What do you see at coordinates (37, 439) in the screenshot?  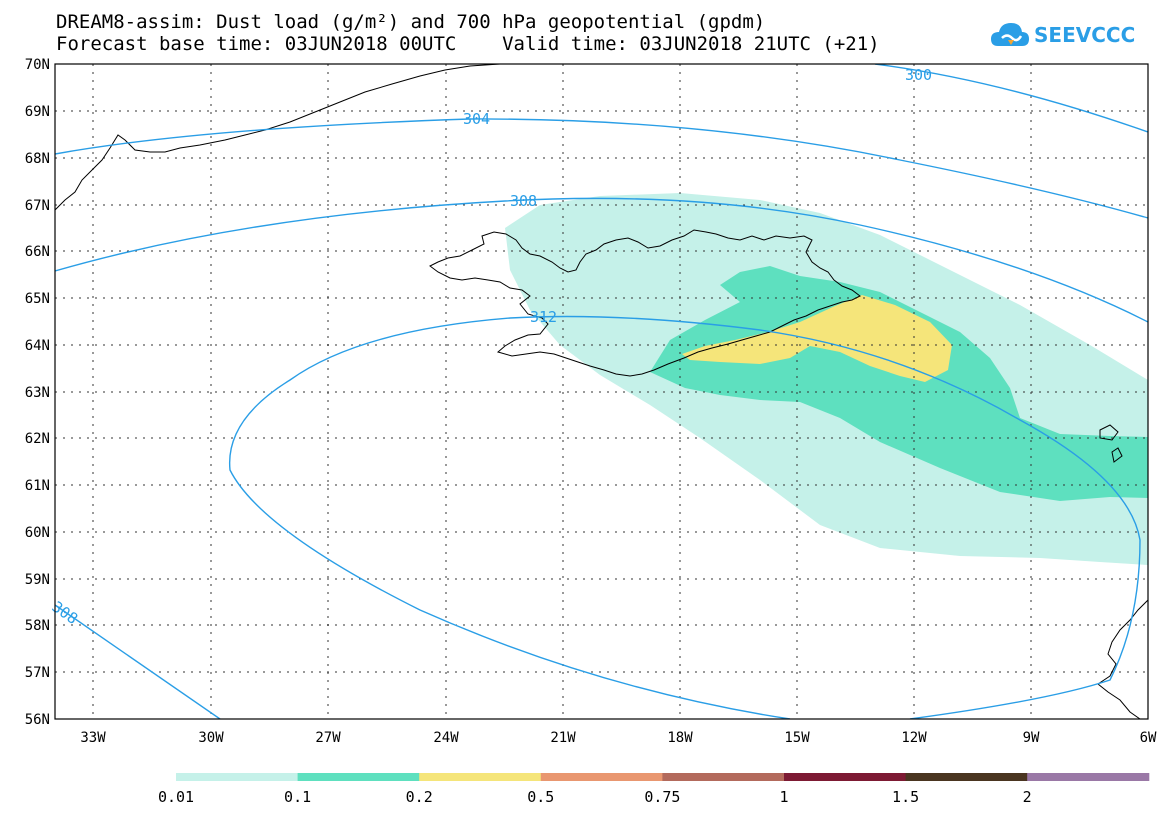 I see `lat-label: 62N` at bounding box center [37, 439].